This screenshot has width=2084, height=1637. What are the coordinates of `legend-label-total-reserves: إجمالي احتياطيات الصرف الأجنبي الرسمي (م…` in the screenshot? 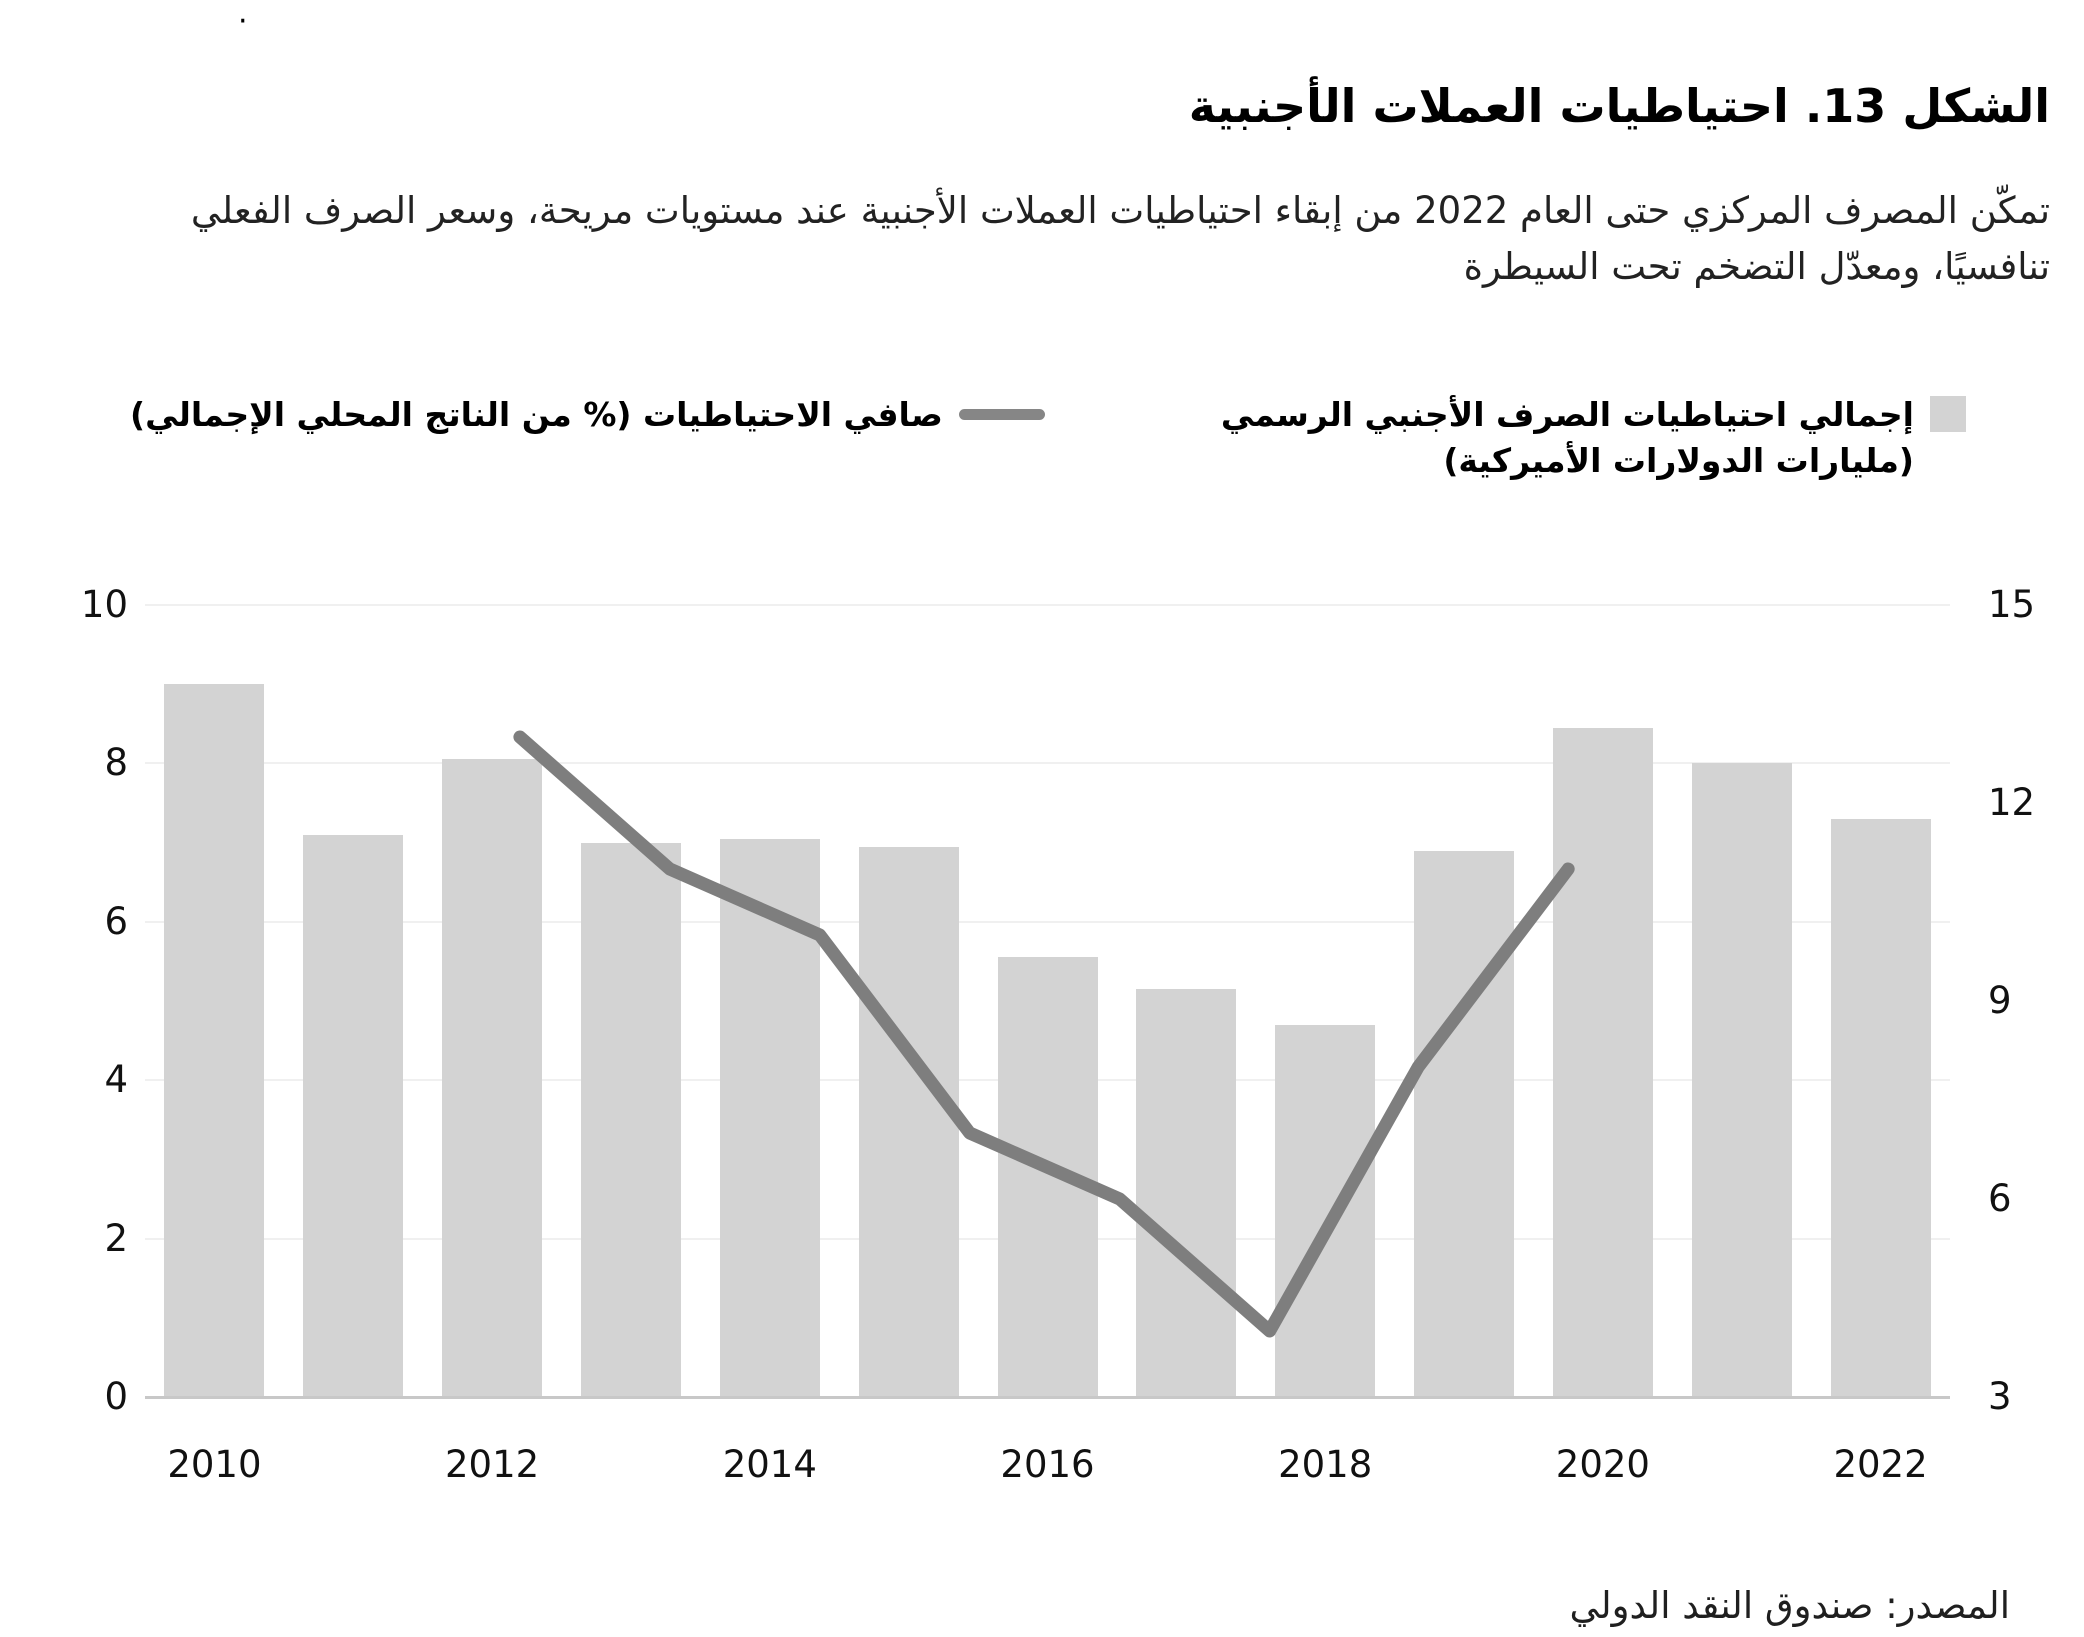 It's located at (1567, 437).